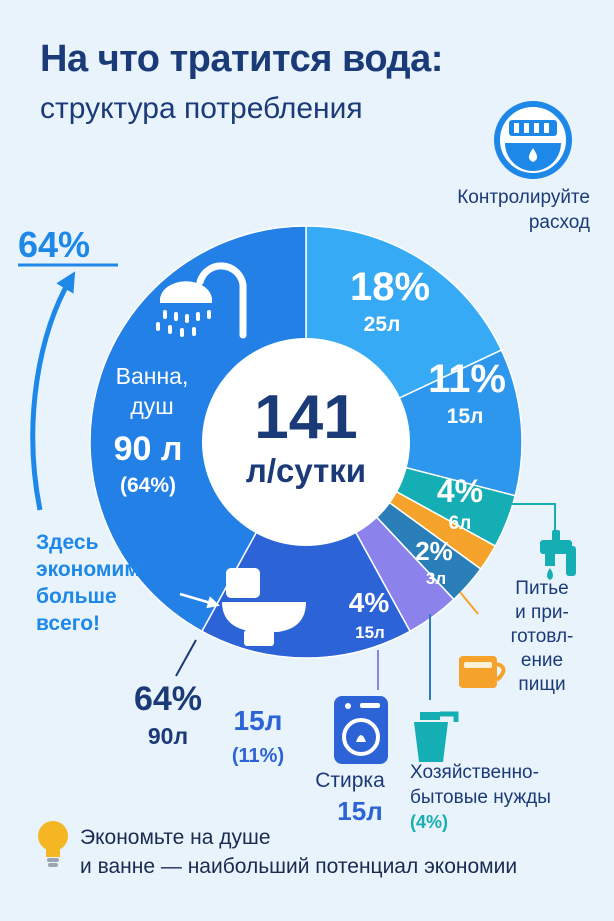  I want to click on donut-hole, so click(306, 442).